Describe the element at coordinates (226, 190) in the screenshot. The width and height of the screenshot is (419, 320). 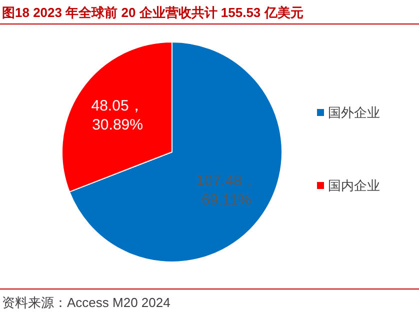
I see `data-label: 107.48， 69.11%` at that location.